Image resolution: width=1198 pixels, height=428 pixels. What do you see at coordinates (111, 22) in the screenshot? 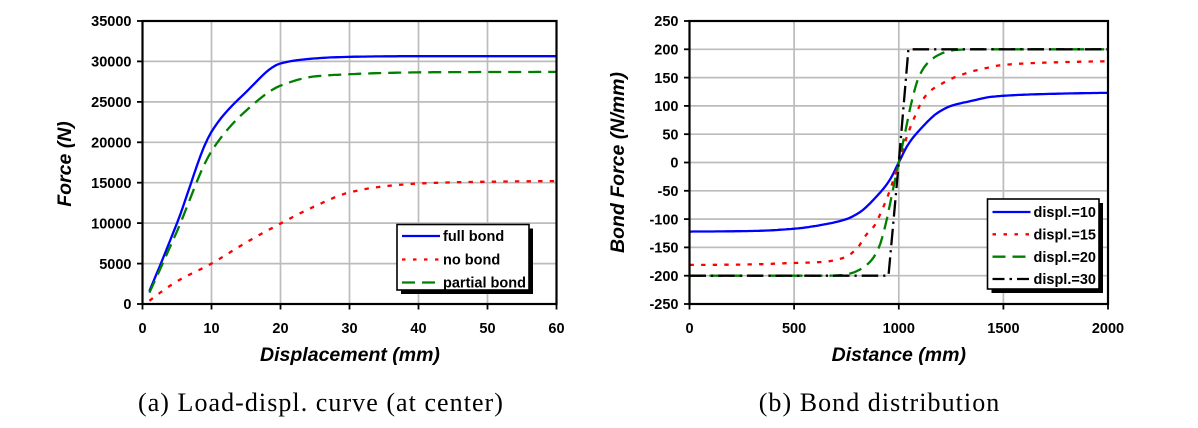
I see `svg-text: 35000` at bounding box center [111, 22].